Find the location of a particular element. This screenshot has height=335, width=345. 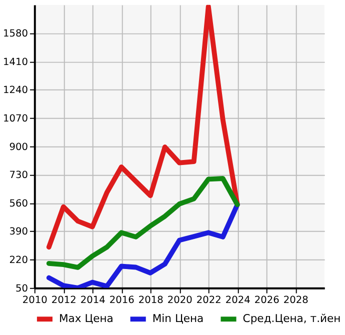

y-tick-label: 1410 is located at coordinates (15, 62).